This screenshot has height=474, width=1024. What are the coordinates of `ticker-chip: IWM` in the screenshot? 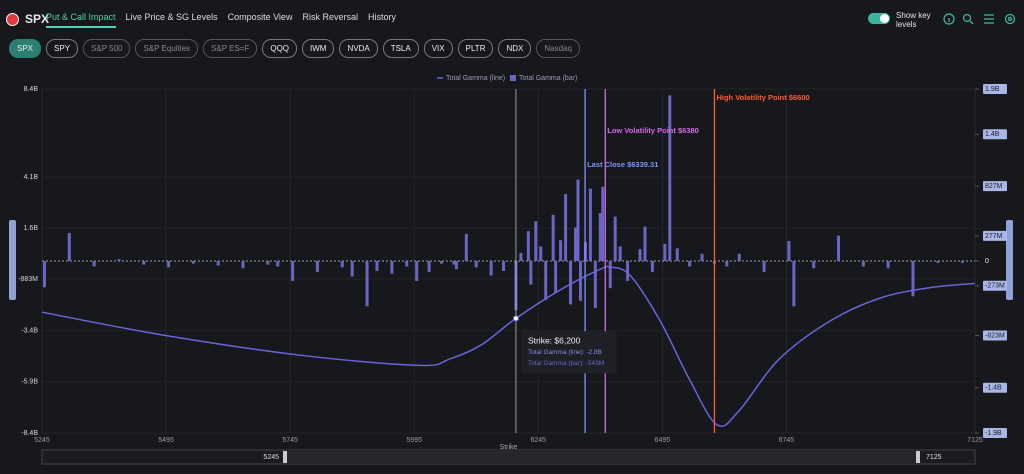 It's located at (318, 48).